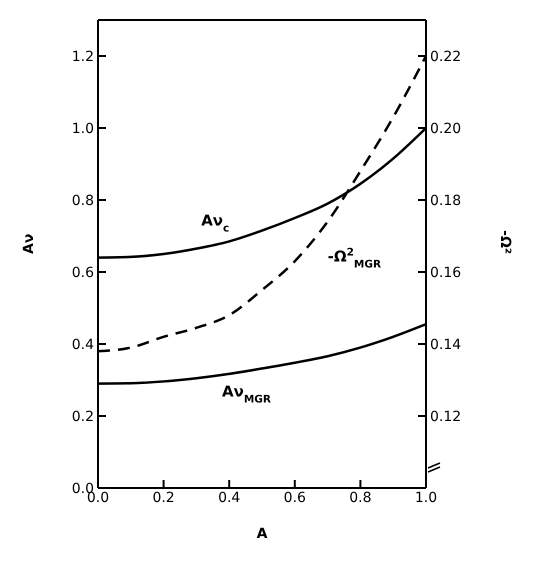 This screenshot has width=544, height=577. What do you see at coordinates (446, 56) in the screenshot?
I see `y2-tick-label: 0.22` at bounding box center [446, 56].